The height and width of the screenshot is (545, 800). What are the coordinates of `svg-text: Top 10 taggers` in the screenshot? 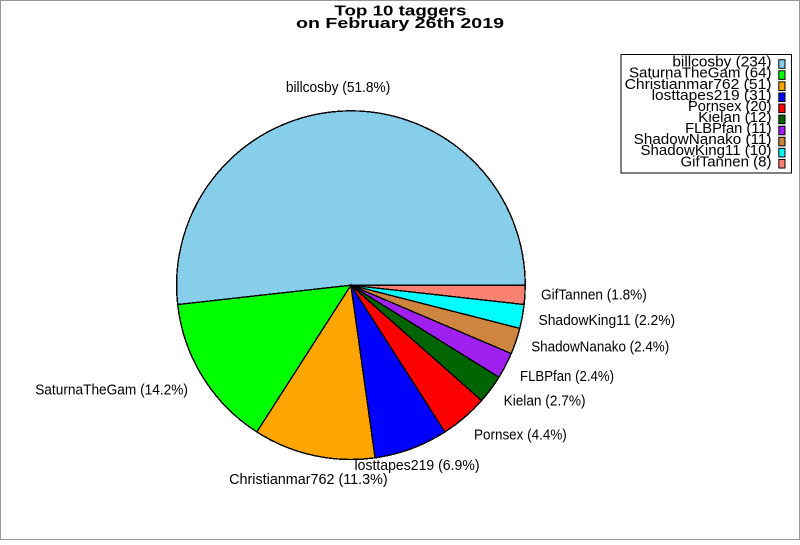 It's located at (400, 11).